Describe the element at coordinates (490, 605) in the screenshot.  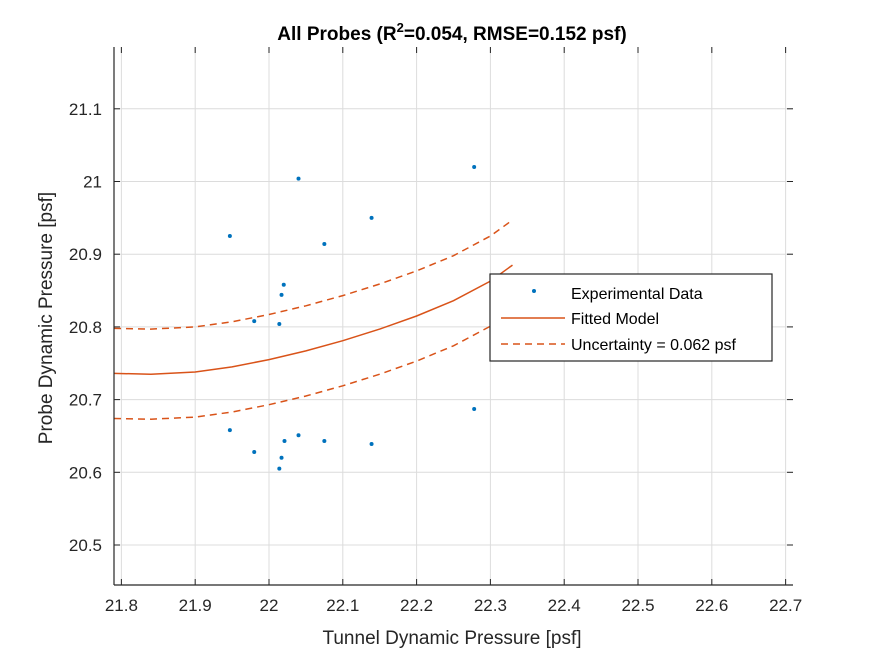
I see `x-tick-label: 22.3` at that location.